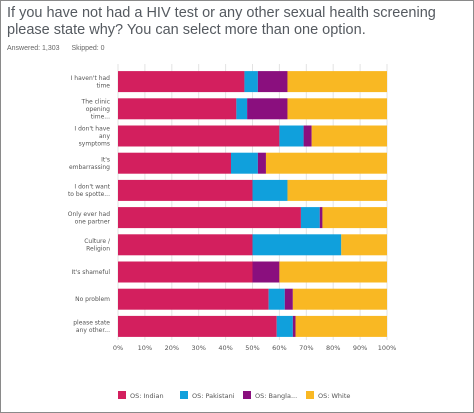 This screenshot has height=413, width=474. Describe the element at coordinates (279, 348) in the screenshot. I see `x-tick-label: 60%` at that location.